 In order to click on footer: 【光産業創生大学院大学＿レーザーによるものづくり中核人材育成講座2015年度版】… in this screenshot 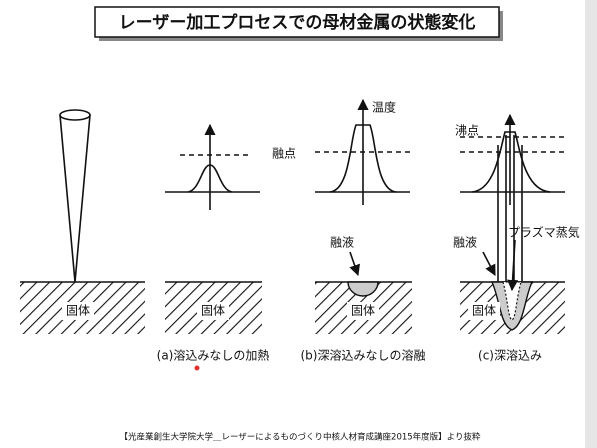, I will do `click(300, 437)`.